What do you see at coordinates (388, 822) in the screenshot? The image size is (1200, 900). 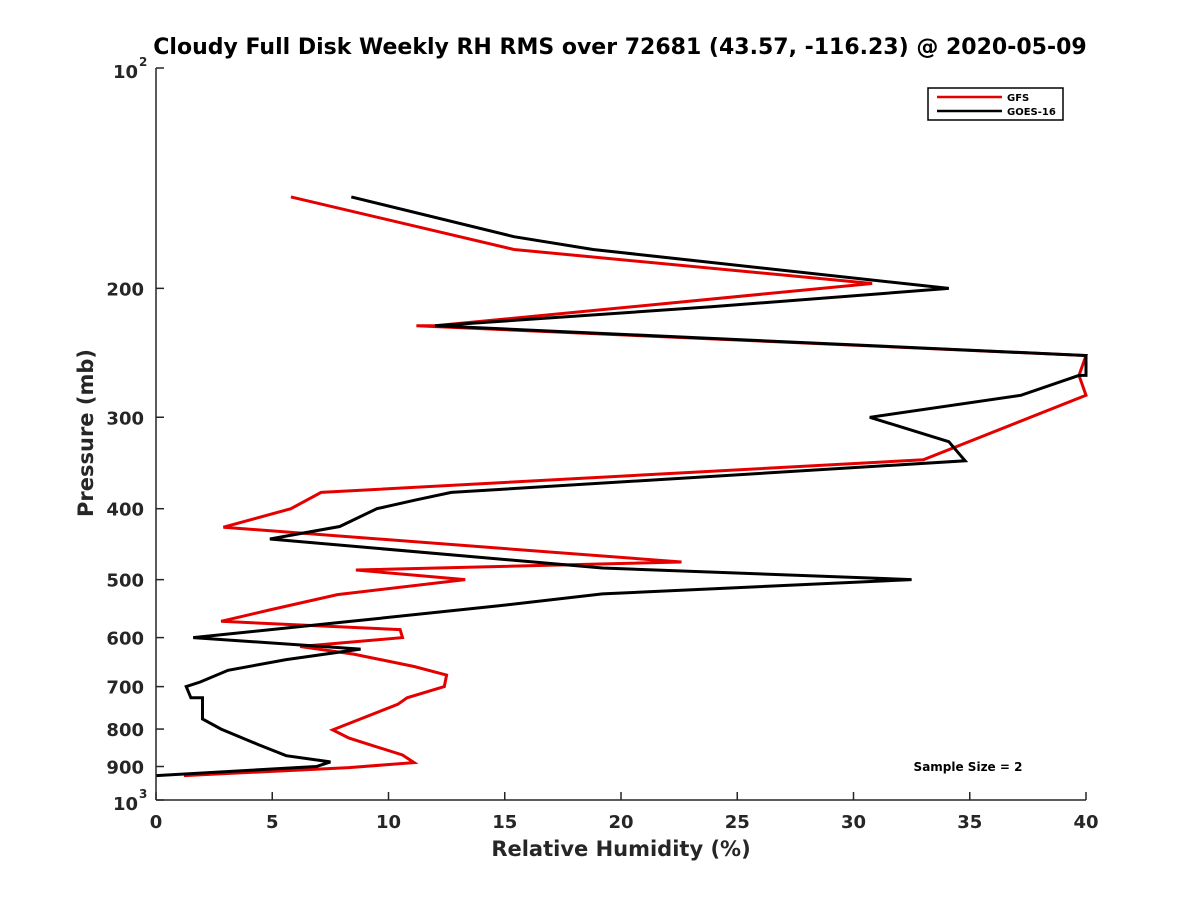 I see `x-tick-label: 10` at bounding box center [388, 822].